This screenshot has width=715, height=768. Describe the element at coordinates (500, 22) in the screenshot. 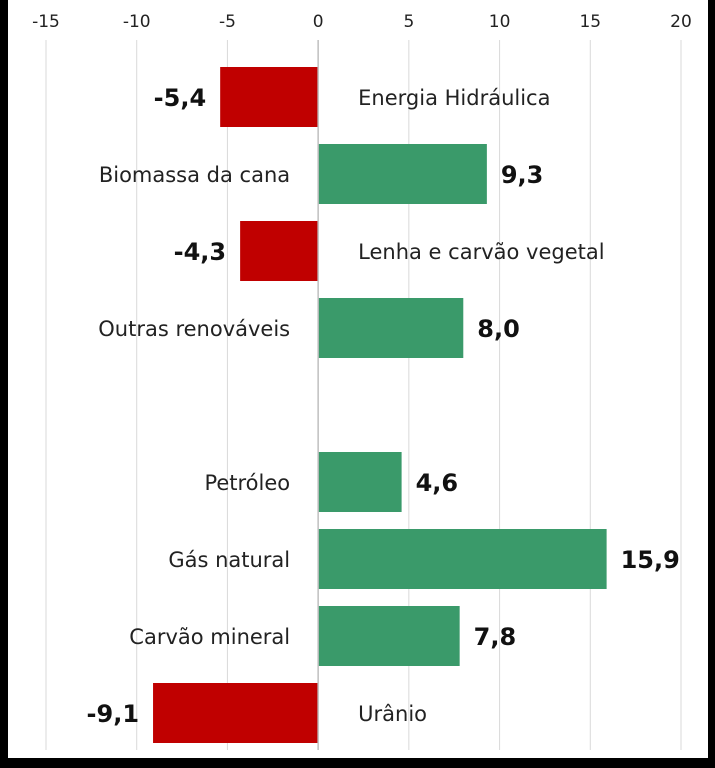

I see `x-tick-label: 10` at that location.